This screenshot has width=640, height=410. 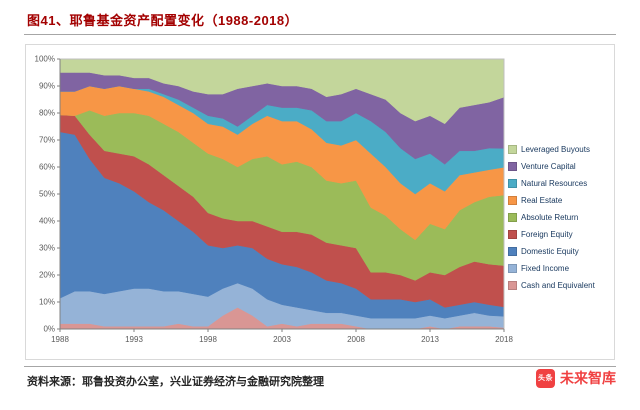 I want to click on legend-label: Natural Resources, so click(x=554, y=183).